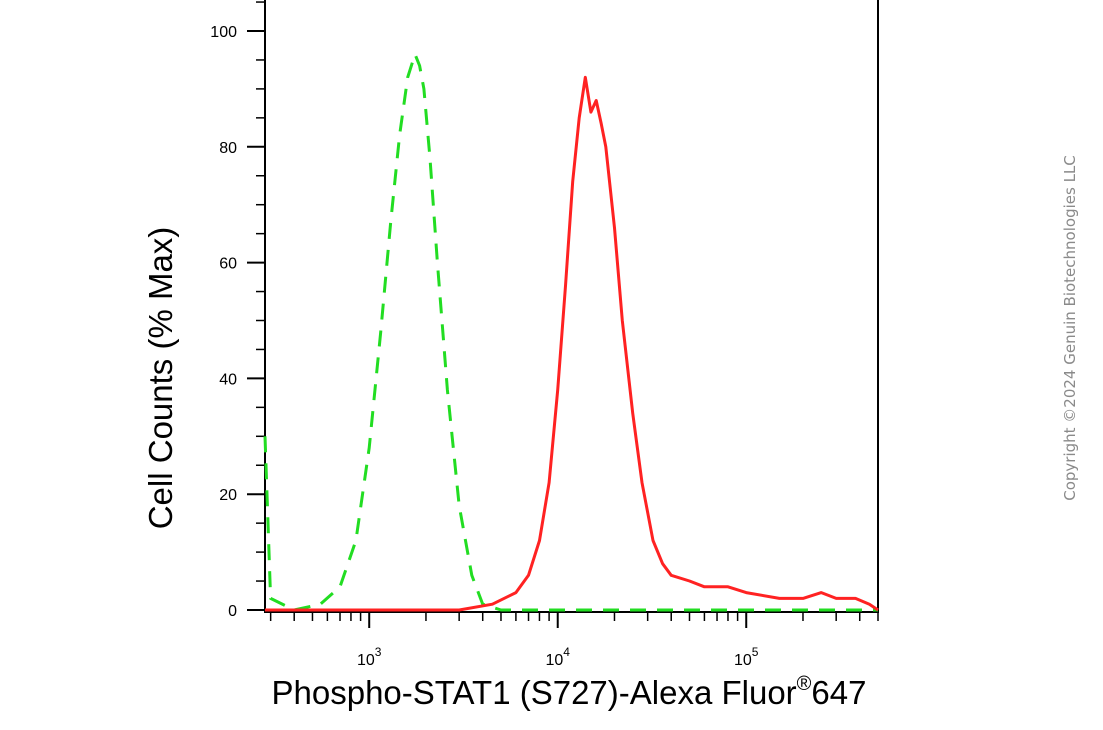  What do you see at coordinates (232, 611) in the screenshot?
I see `y-tick-label: 0` at bounding box center [232, 611].